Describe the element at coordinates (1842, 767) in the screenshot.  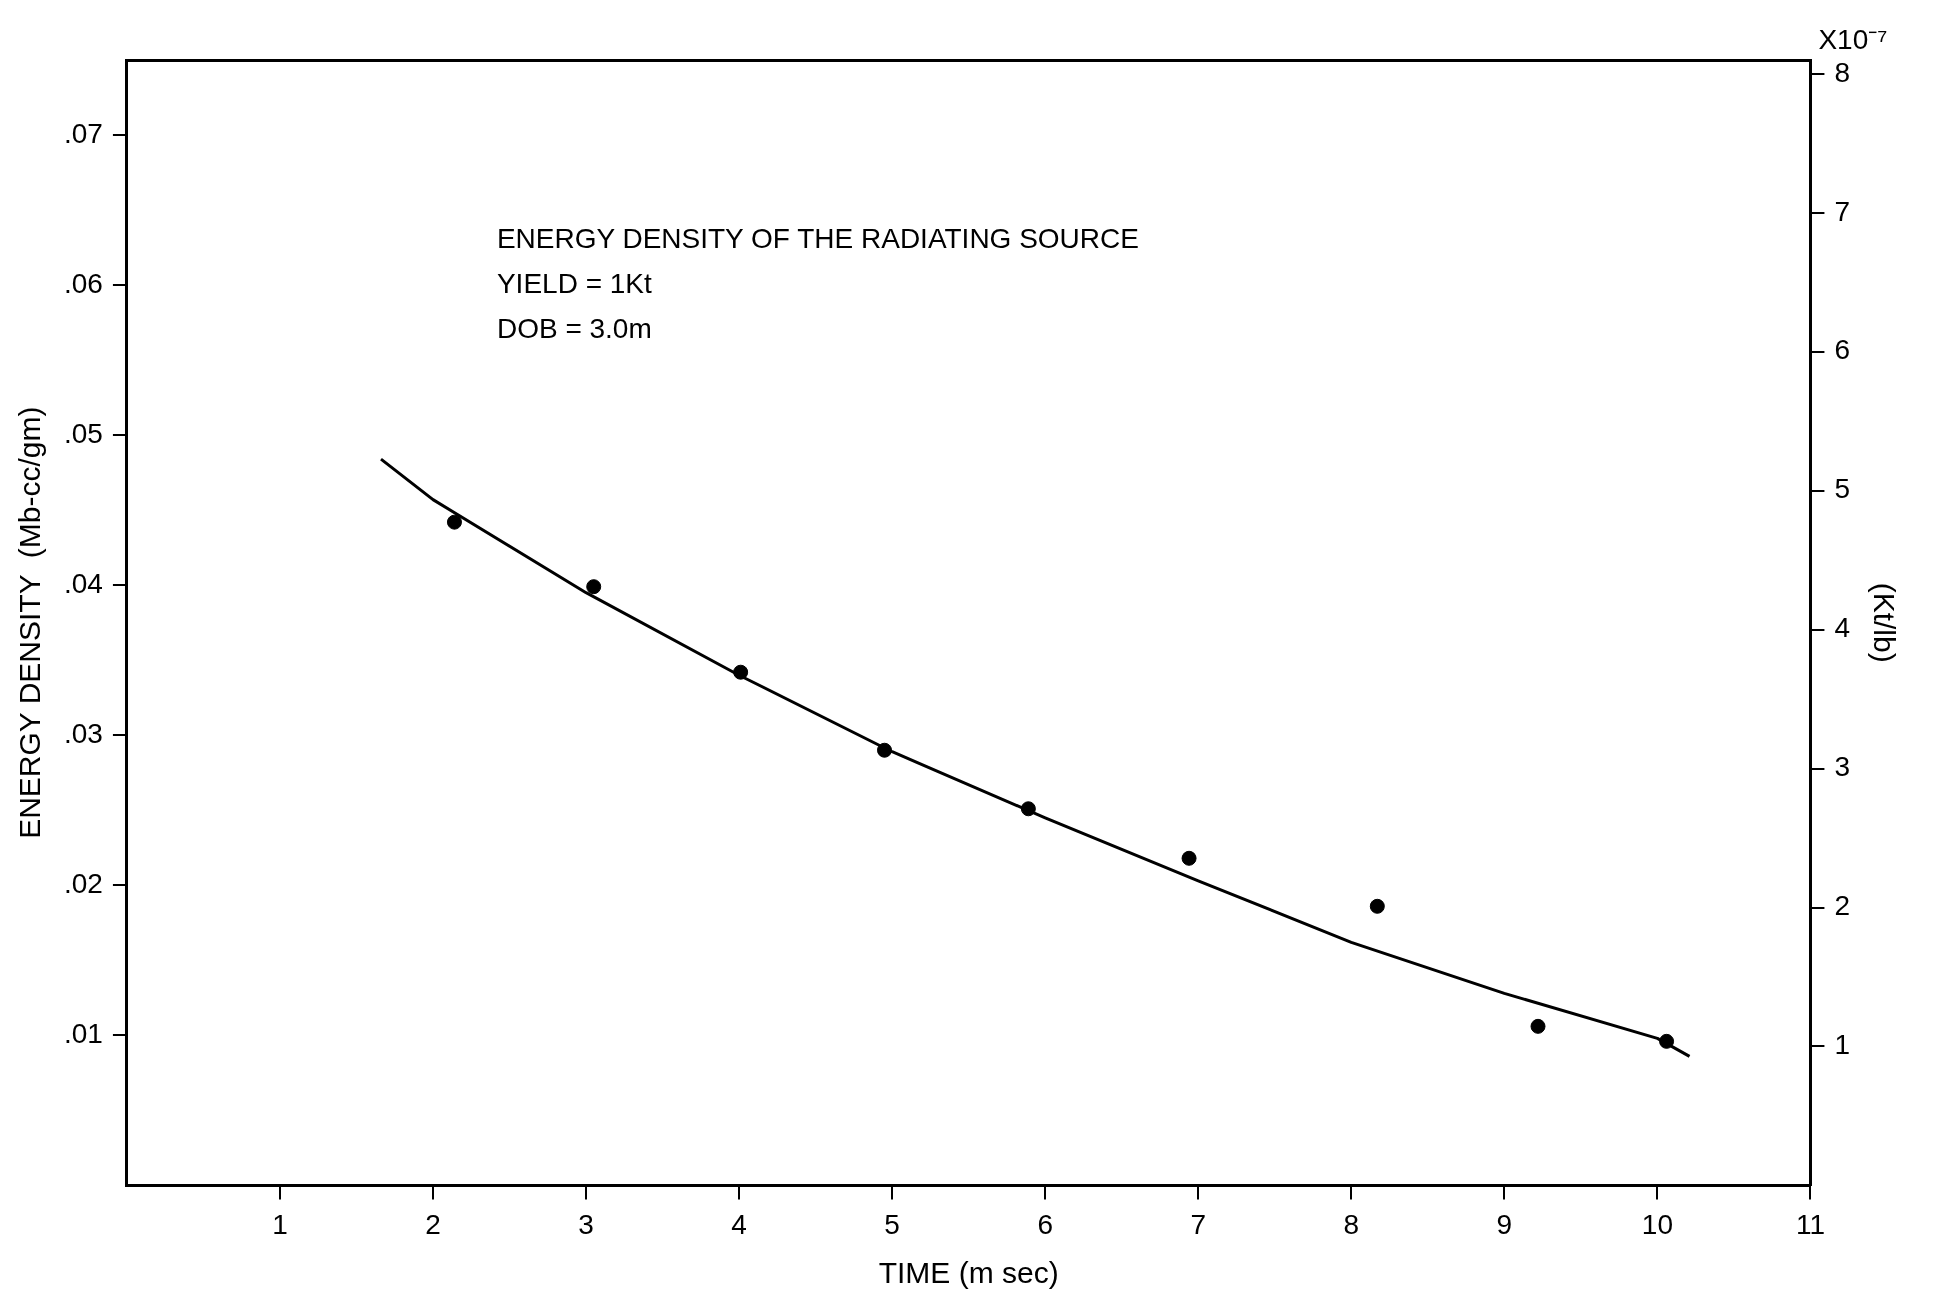
I see `y2-tick-label: 3` at that location.